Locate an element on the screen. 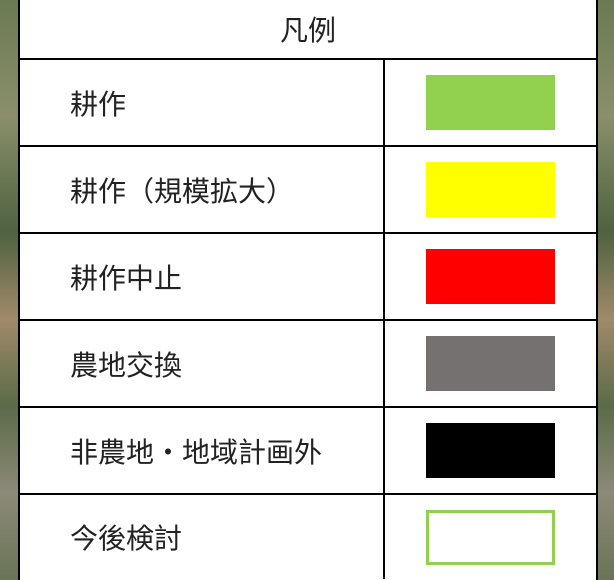 This screenshot has width=614, height=580. legend-label: 耕作中止 is located at coordinates (202, 276).